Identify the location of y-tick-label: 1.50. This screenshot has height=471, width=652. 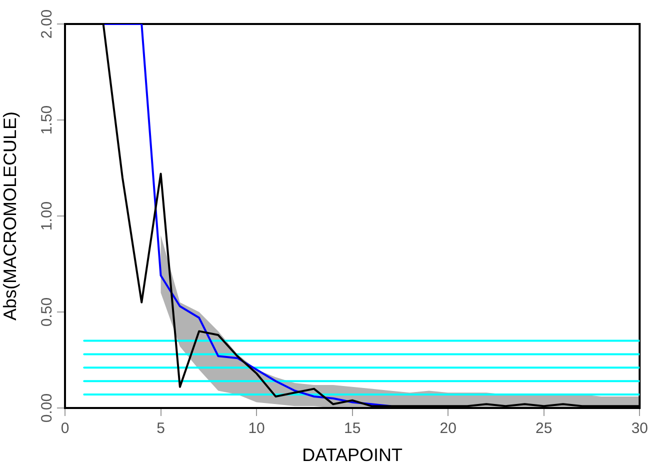
(47, 120).